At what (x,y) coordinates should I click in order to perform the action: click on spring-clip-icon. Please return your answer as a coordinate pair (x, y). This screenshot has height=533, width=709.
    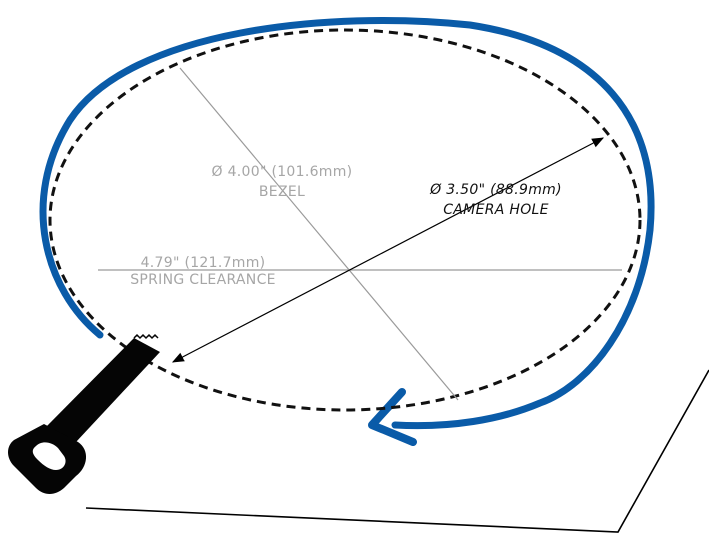
    Looking at the image, I should click on (84, 413).